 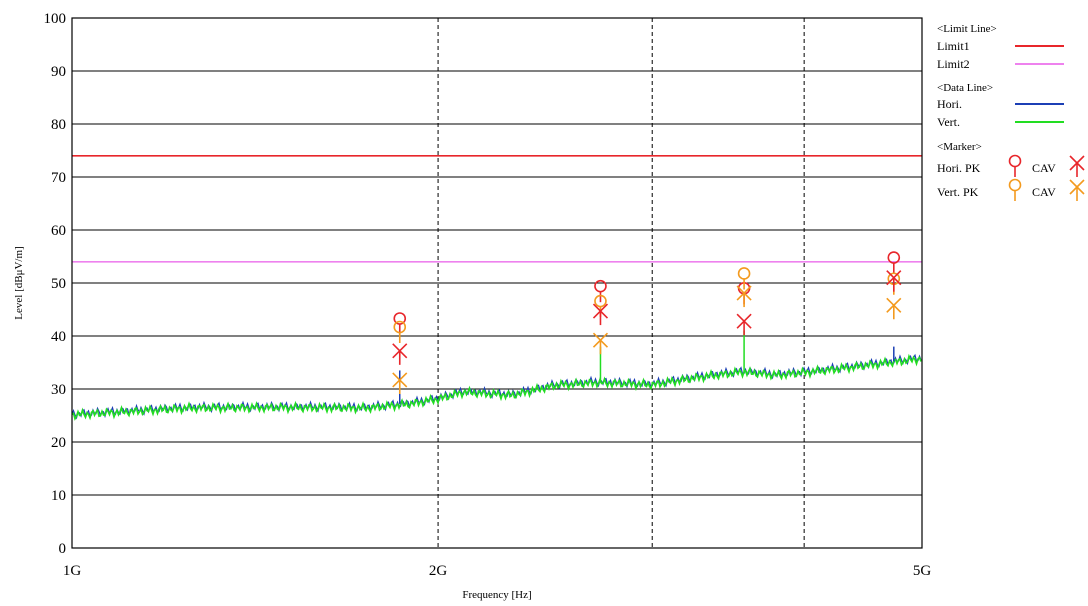 What do you see at coordinates (497, 209) in the screenshot?
I see `limit-lines` at bounding box center [497, 209].